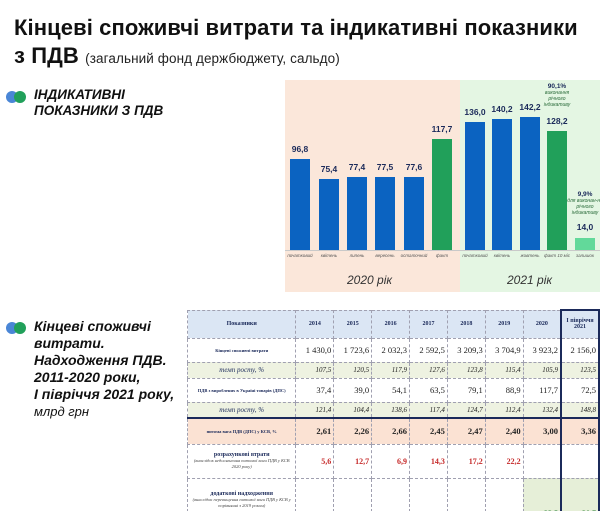 The width and height of the screenshot is (600, 511). Describe the element at coordinates (580, 390) in the screenshot. I see `cell: 72,5` at that location.